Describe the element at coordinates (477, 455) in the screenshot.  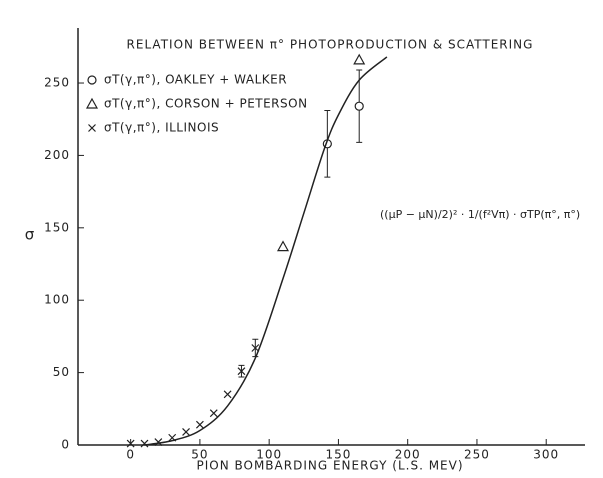
I see `x-tick-label: 250` at that location.